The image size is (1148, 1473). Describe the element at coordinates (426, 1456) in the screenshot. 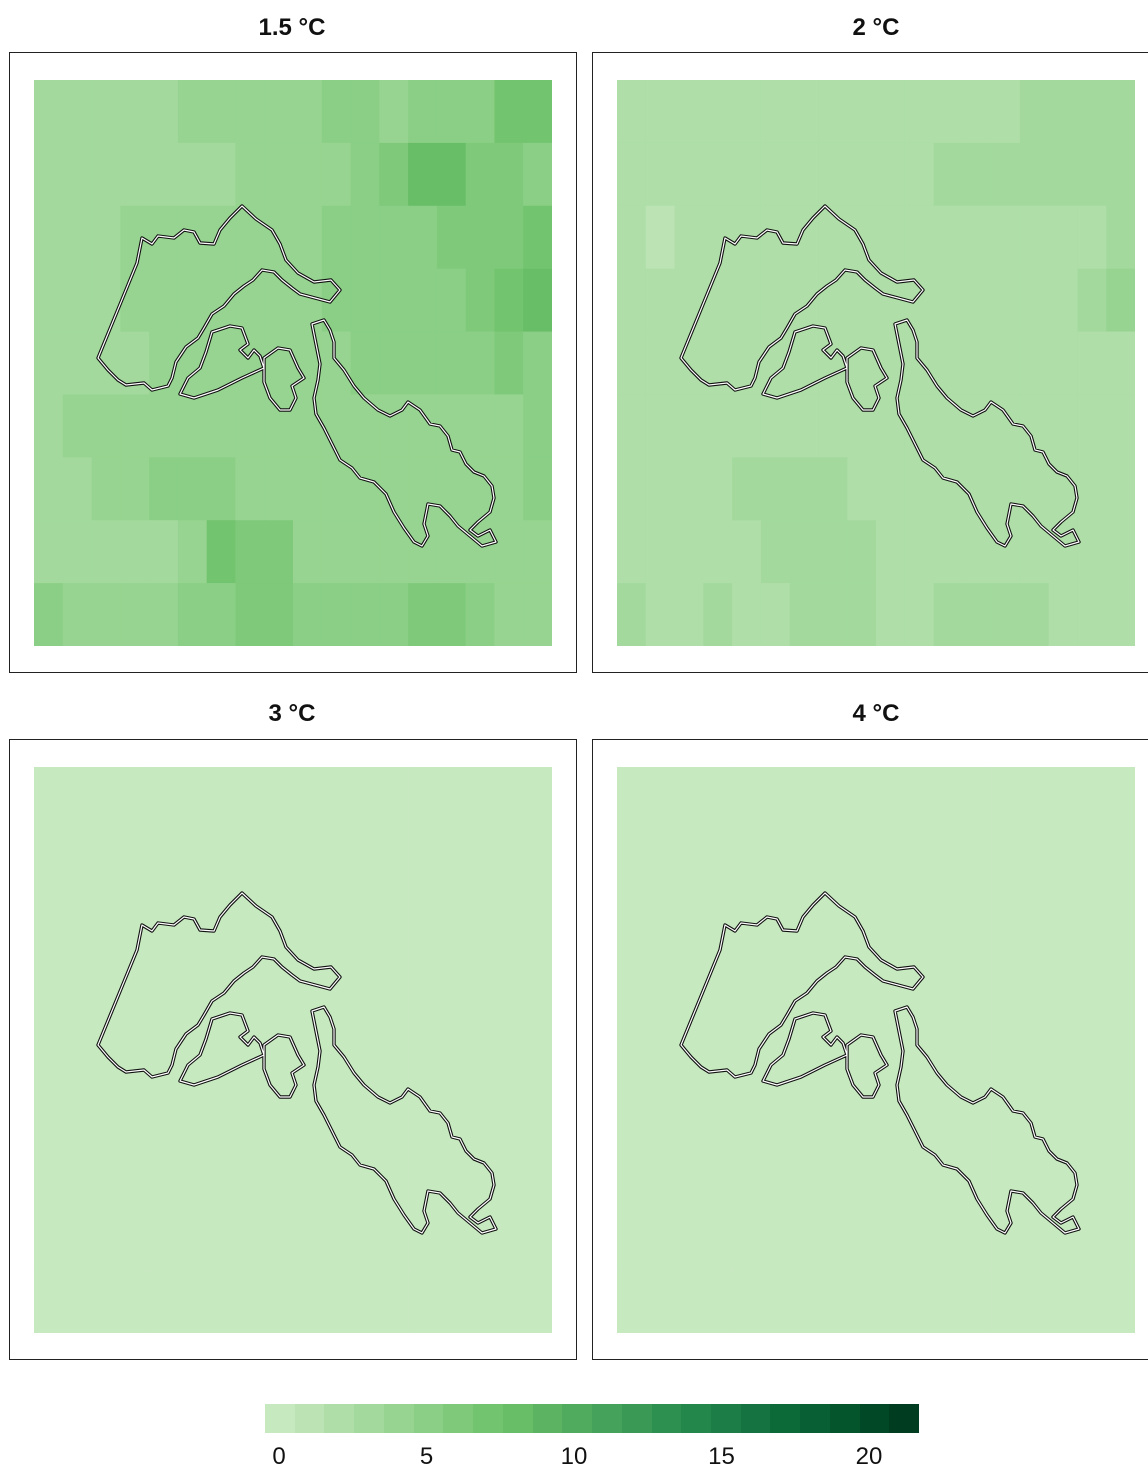

I see `colorbar-tick-label: 5` at that location.